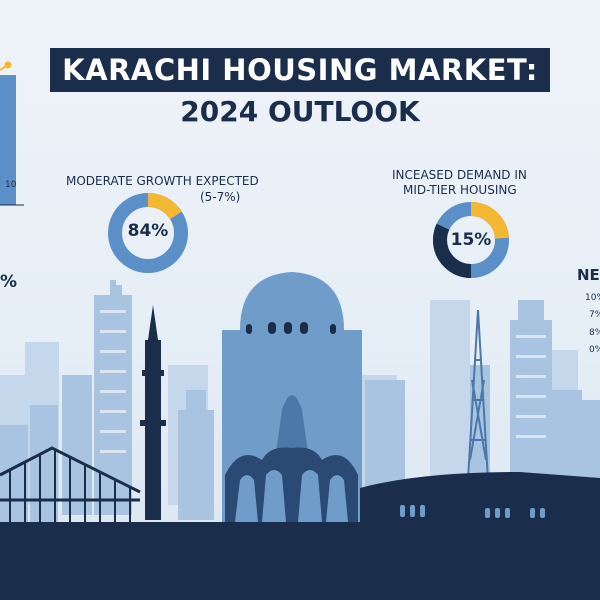 This screenshot has width=600, height=600. What do you see at coordinates (162, 181) in the screenshot?
I see `stat-left-label: MODERATE GROWTH EXPECTED` at bounding box center [162, 181].